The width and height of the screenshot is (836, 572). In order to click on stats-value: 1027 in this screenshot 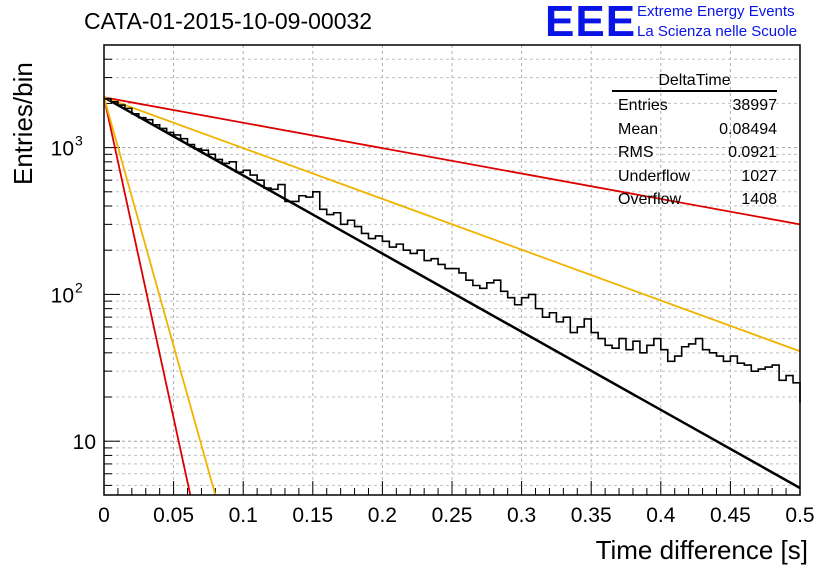, I will do `click(759, 176)`.